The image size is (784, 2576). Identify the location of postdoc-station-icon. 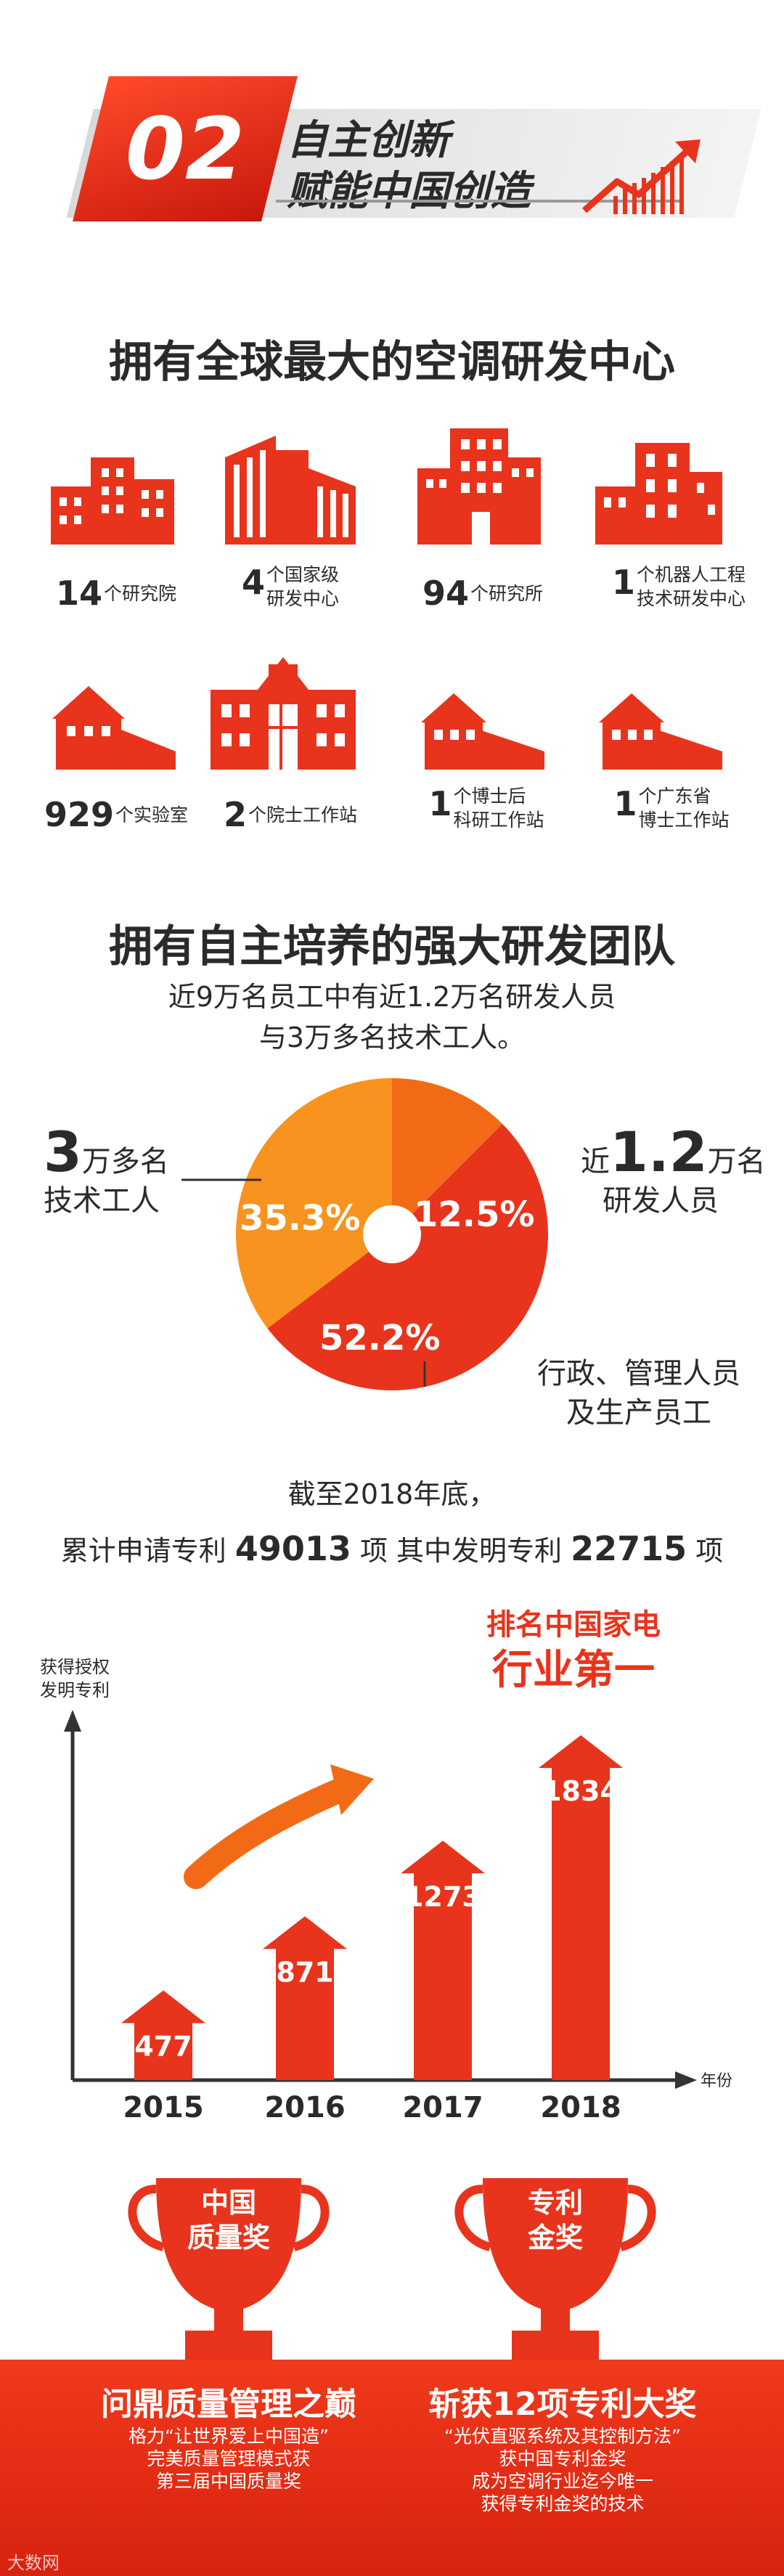
(483, 731).